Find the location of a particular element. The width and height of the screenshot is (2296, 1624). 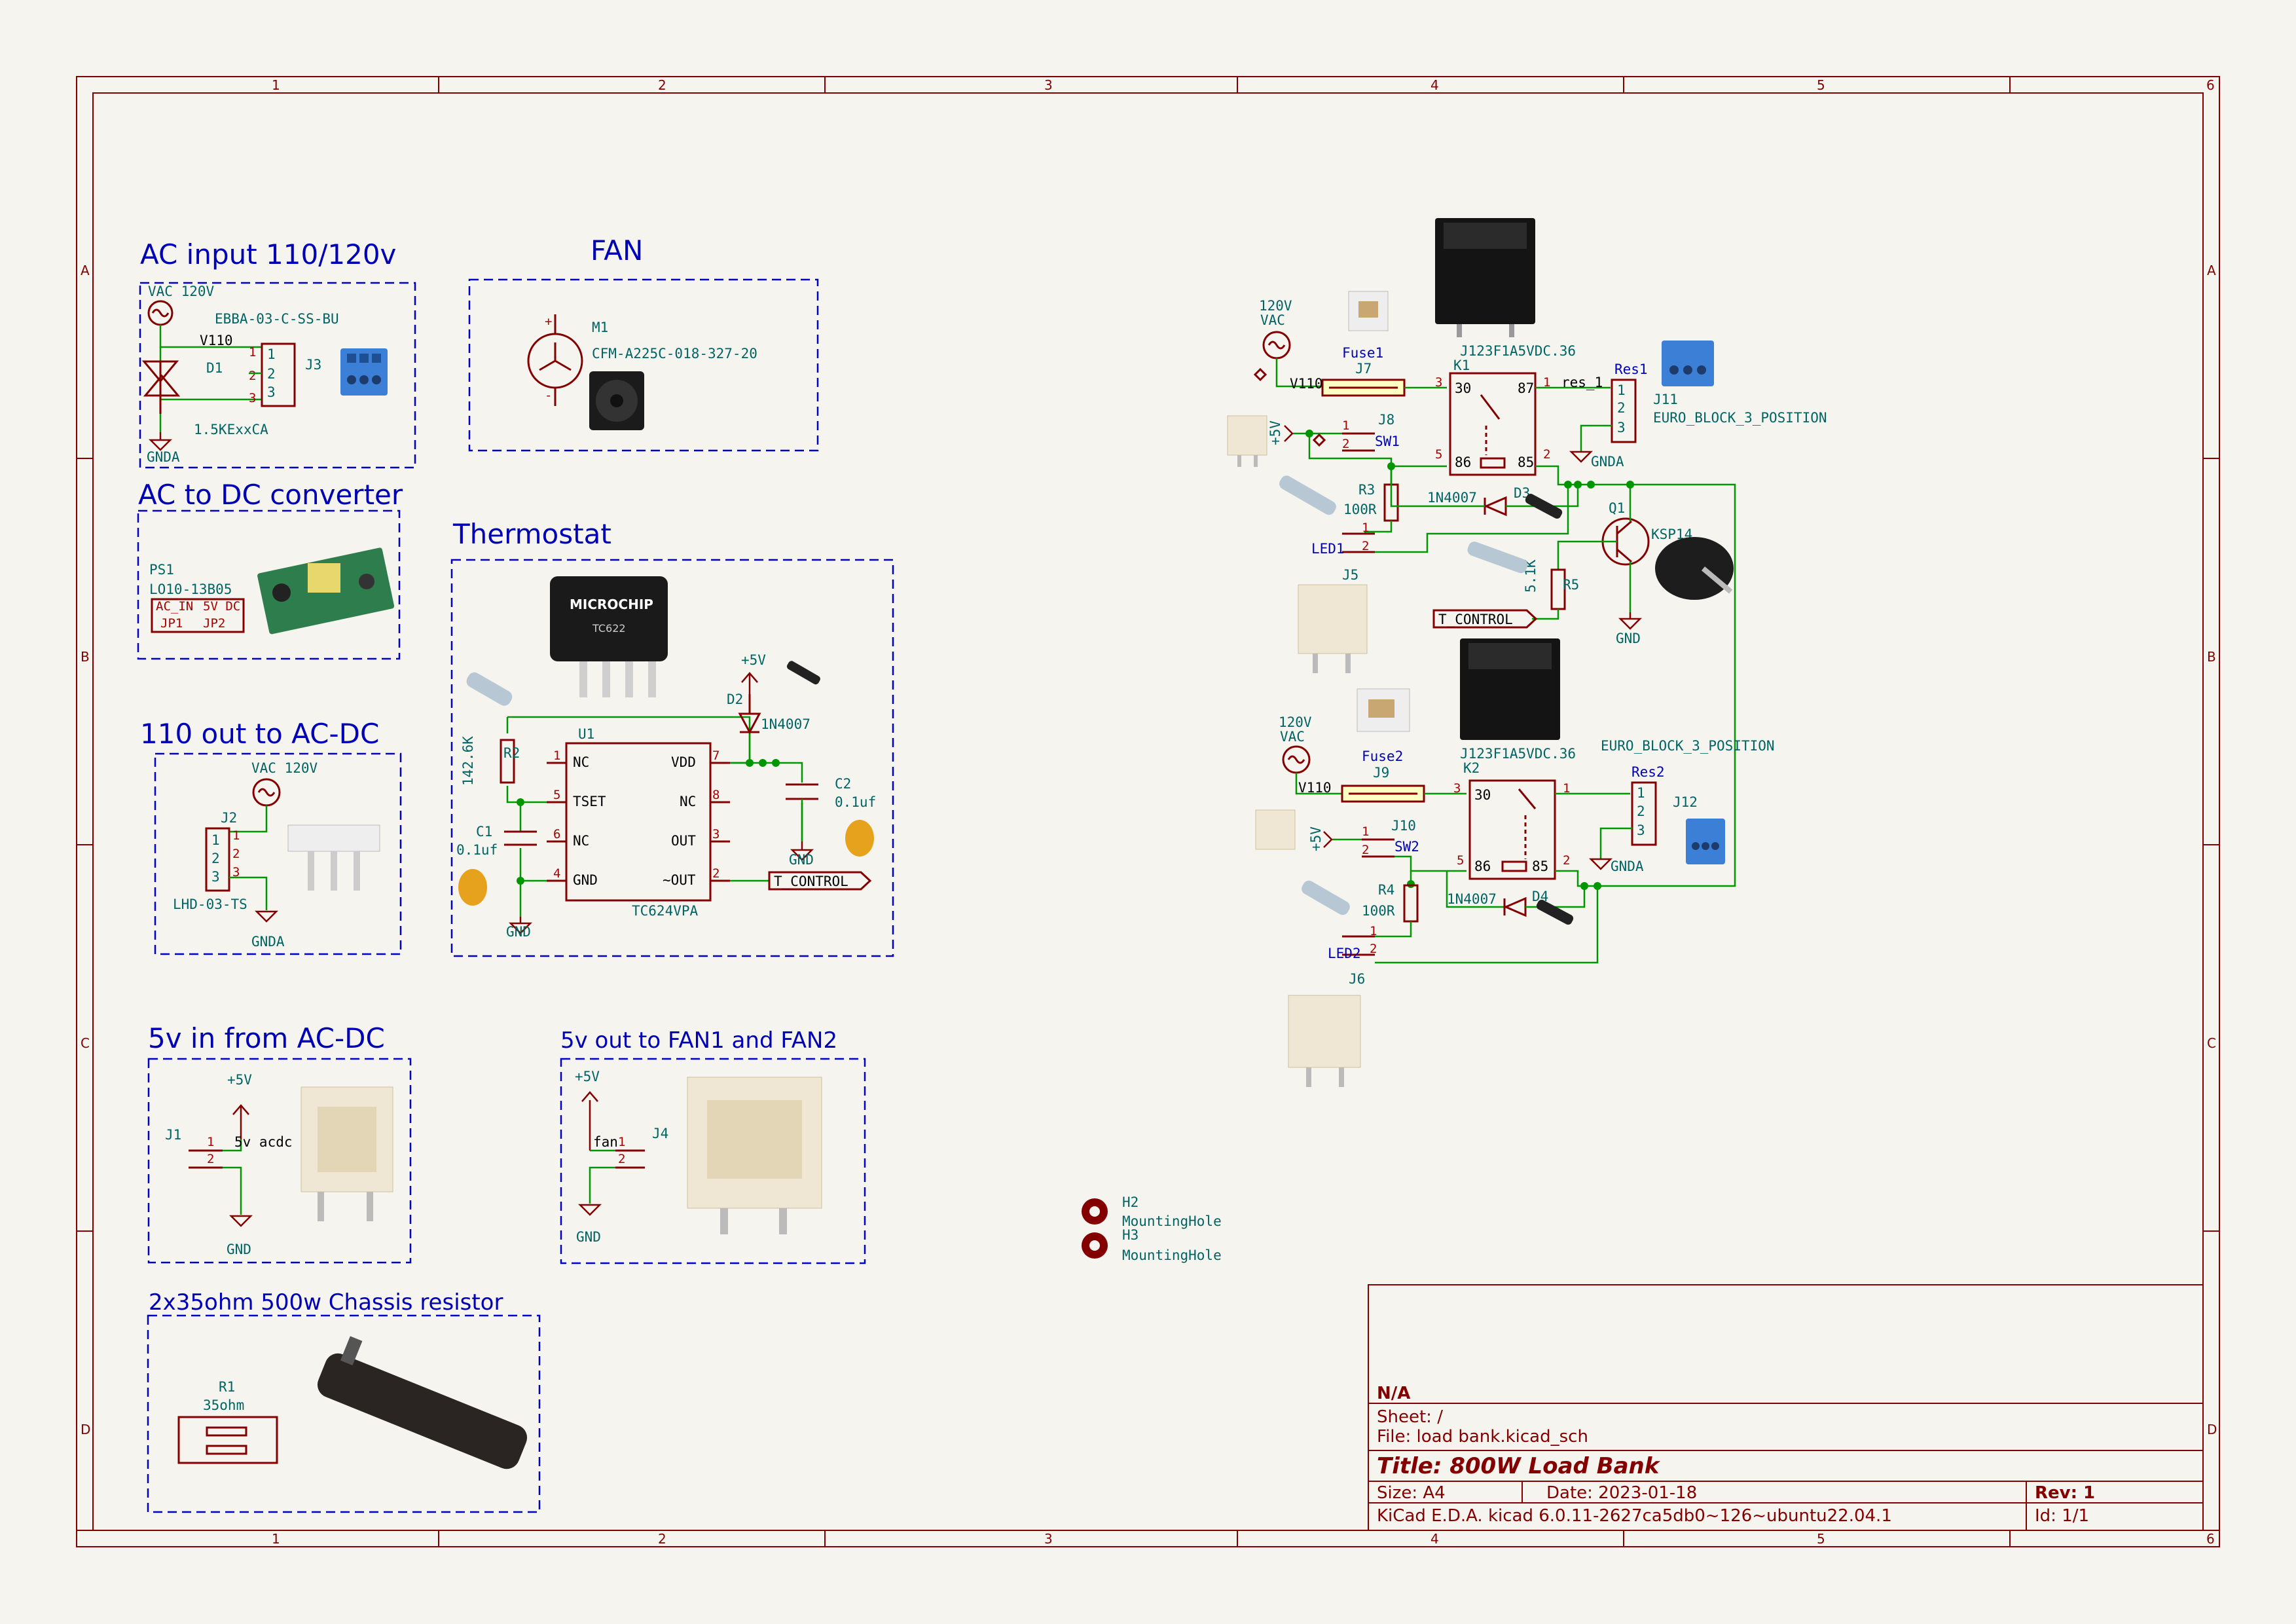

j2-ref: J2 is located at coordinates (229, 818).